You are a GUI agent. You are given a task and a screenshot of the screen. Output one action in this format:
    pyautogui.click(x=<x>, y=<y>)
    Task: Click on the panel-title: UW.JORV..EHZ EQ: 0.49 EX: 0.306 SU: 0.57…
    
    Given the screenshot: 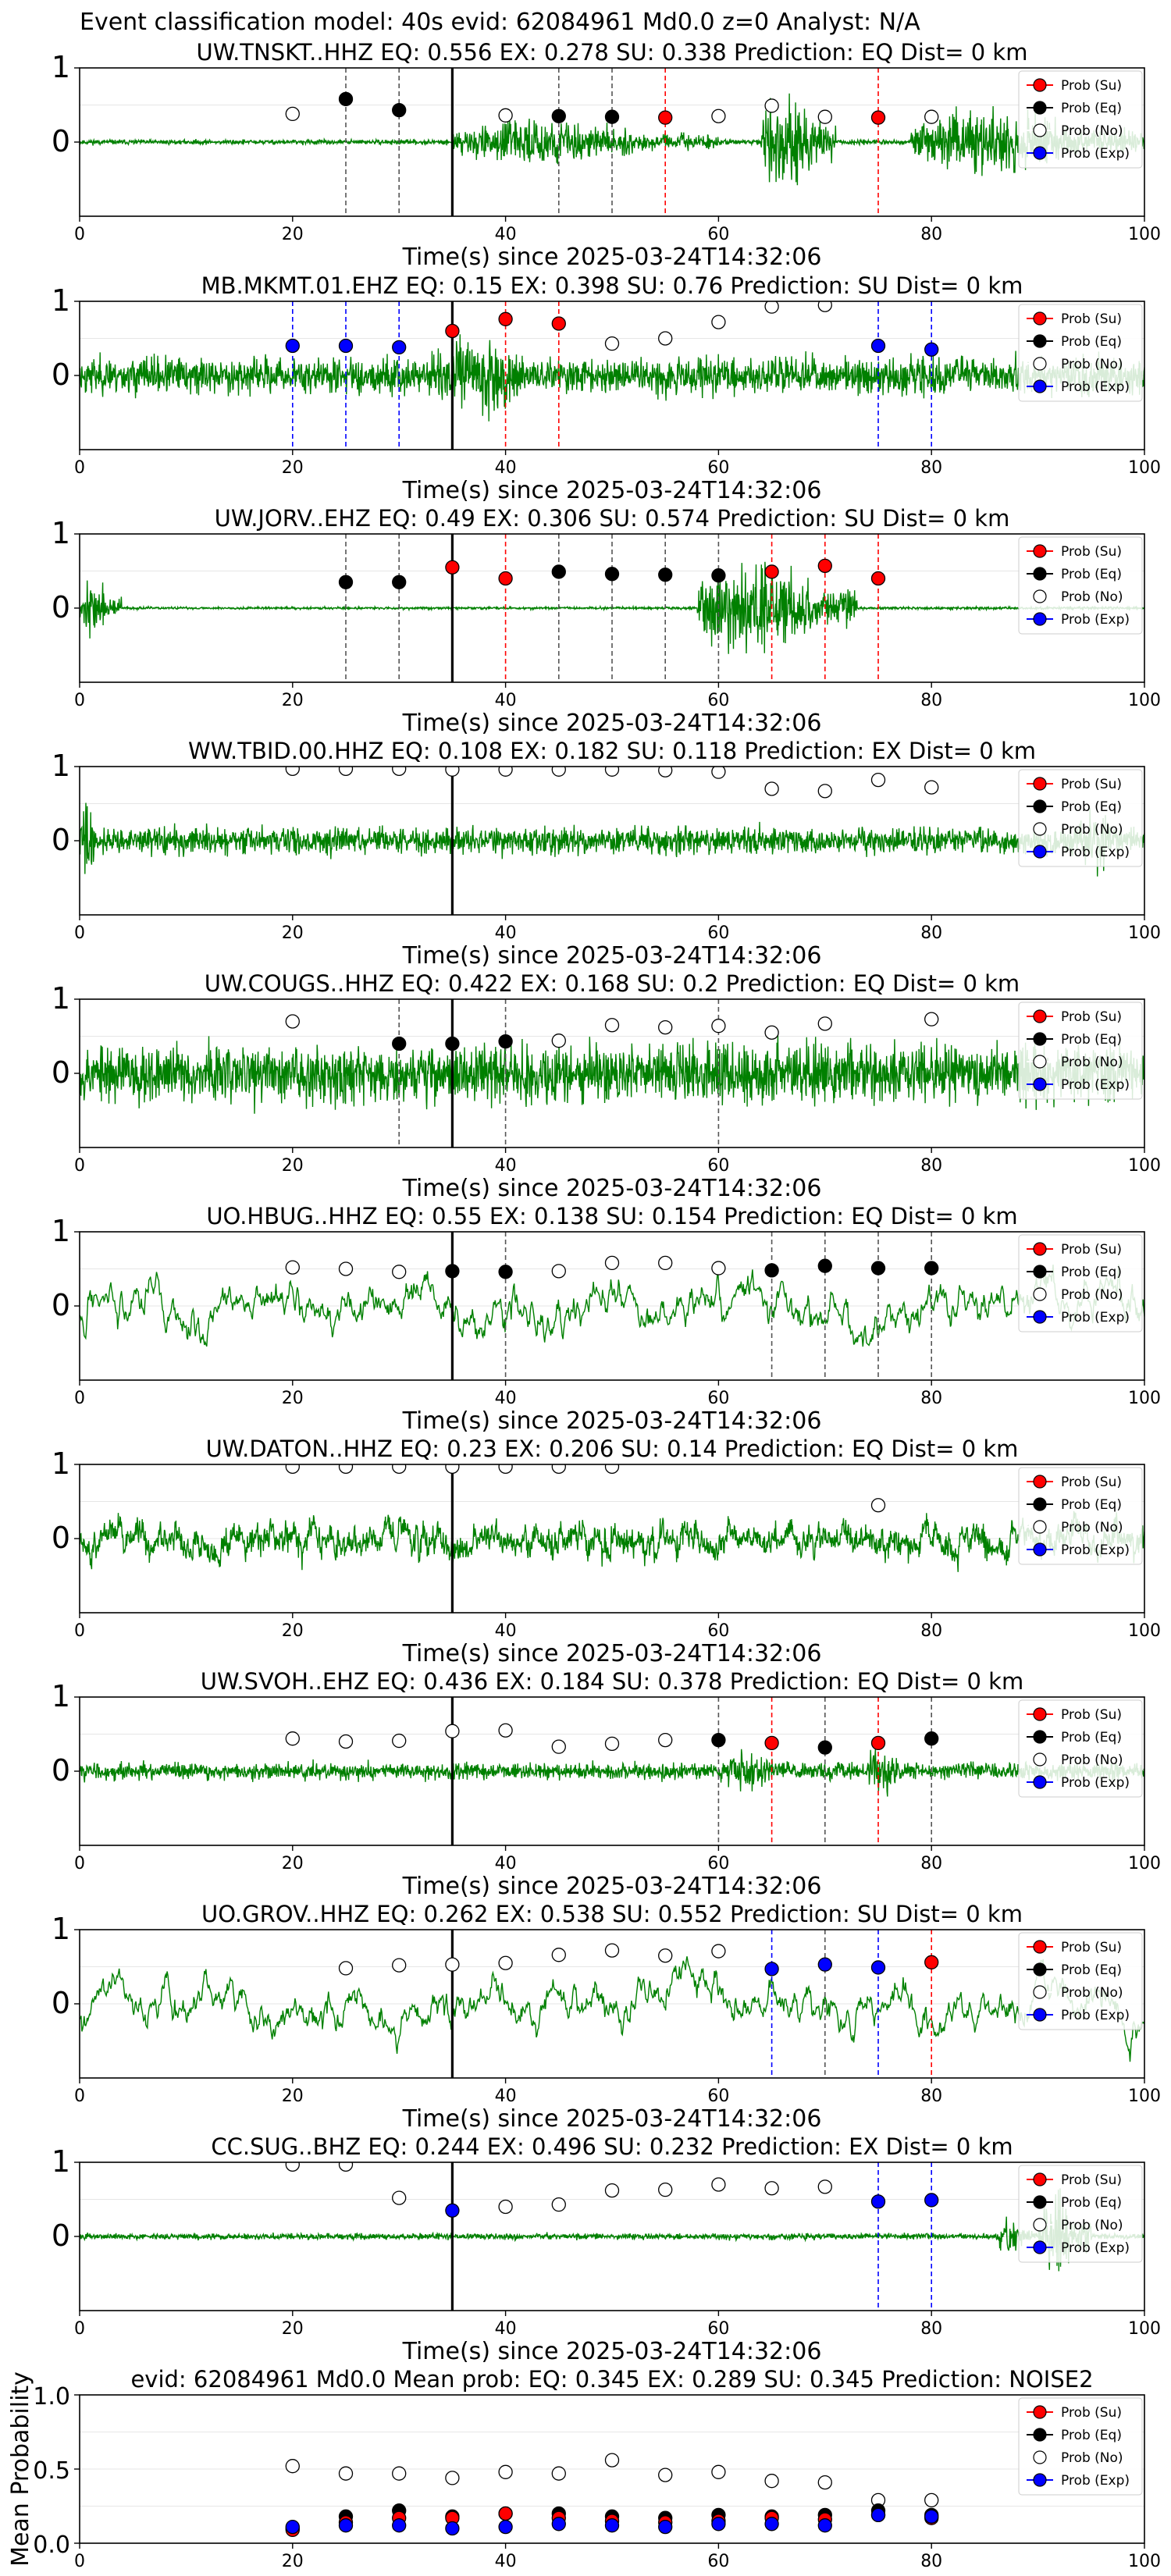 What is the action you would take?
    pyautogui.click(x=612, y=518)
    